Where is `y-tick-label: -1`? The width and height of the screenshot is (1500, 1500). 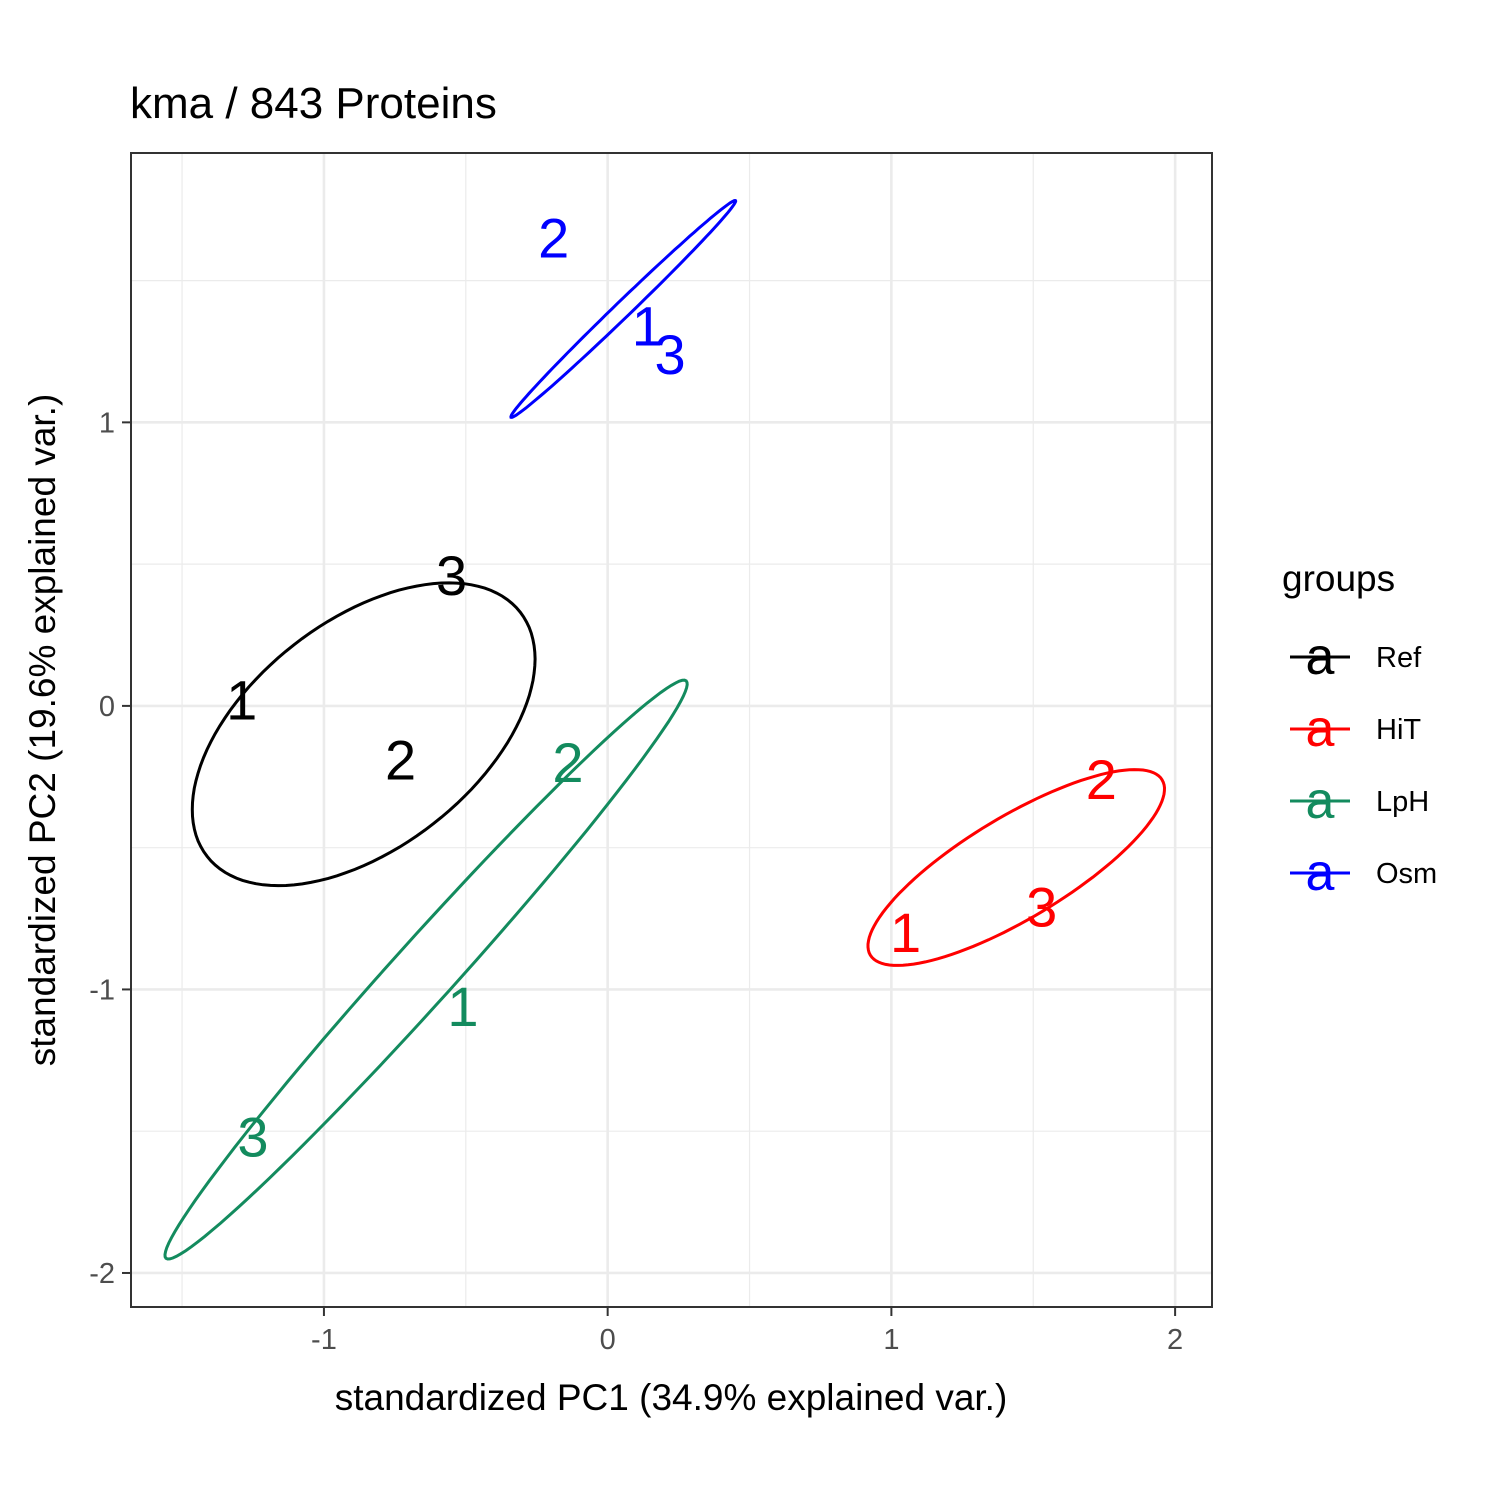
y-tick-label: -1 is located at coordinates (102, 990).